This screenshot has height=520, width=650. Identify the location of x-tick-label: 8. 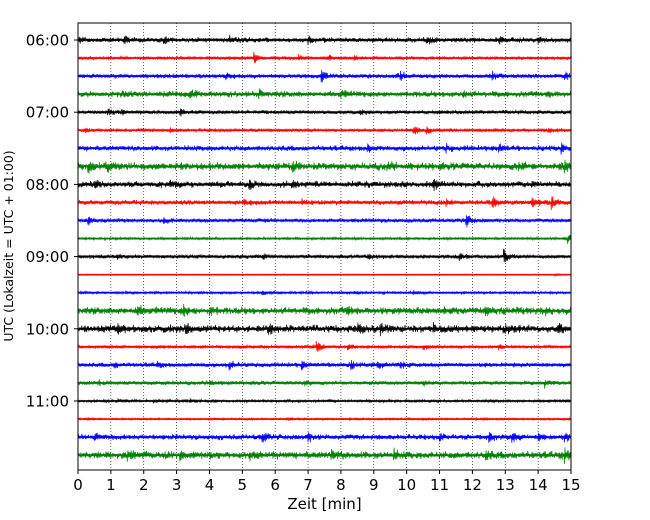
(341, 485).